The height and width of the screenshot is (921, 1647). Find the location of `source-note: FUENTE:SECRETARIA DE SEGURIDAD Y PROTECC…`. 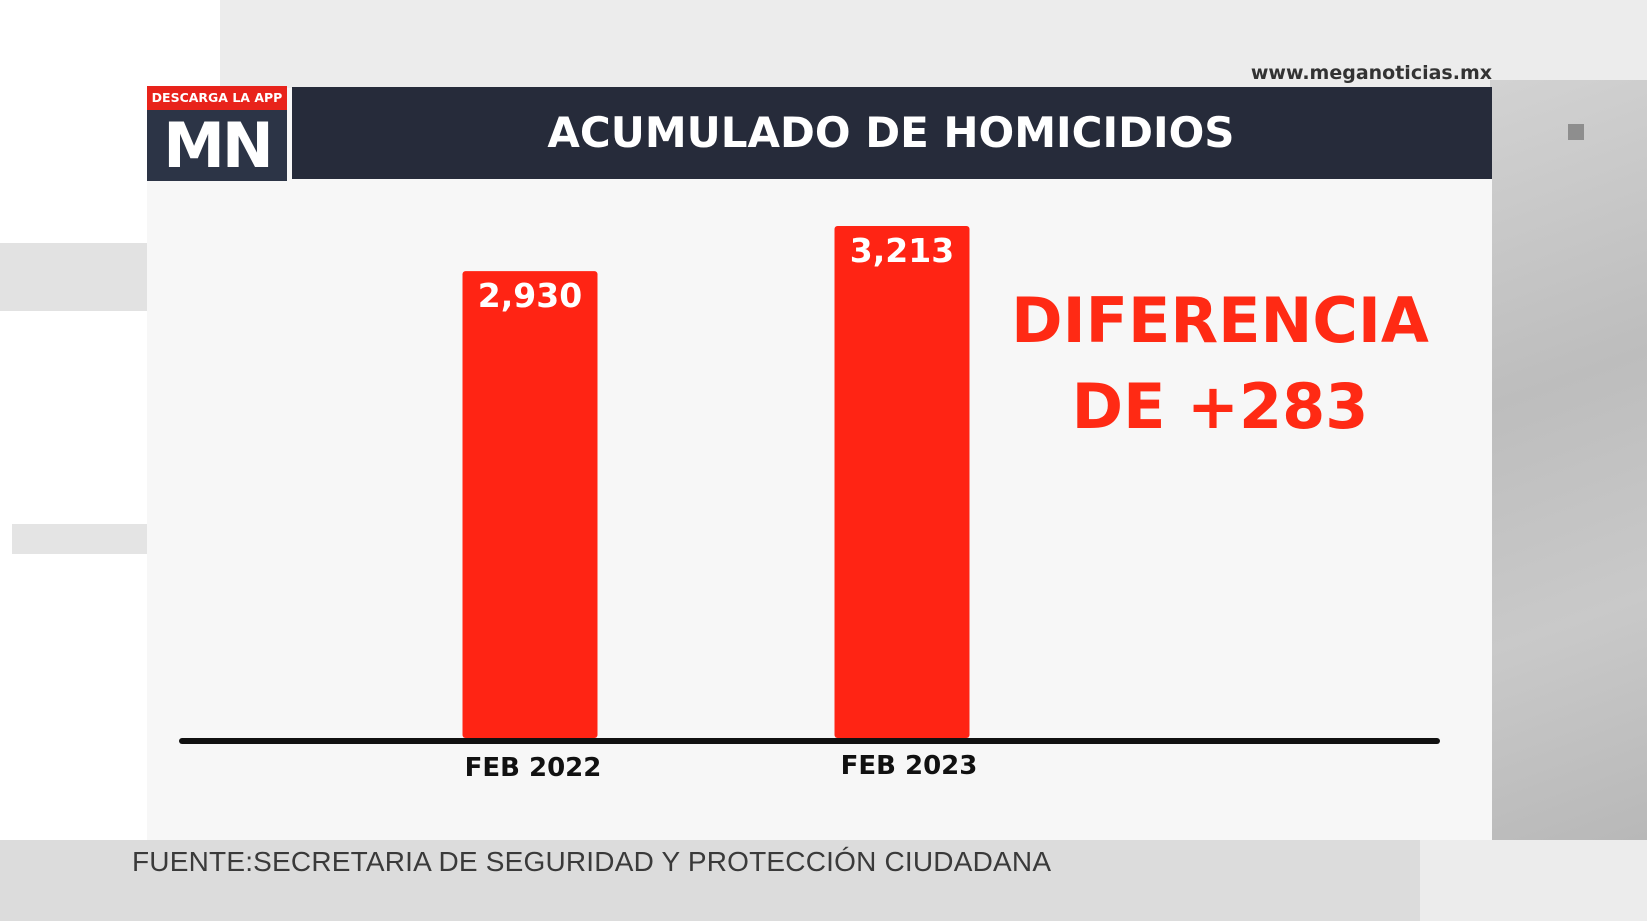

source-note: FUENTE:SECRETARIA DE SEGURIDAD Y PROTECC… is located at coordinates (592, 861).